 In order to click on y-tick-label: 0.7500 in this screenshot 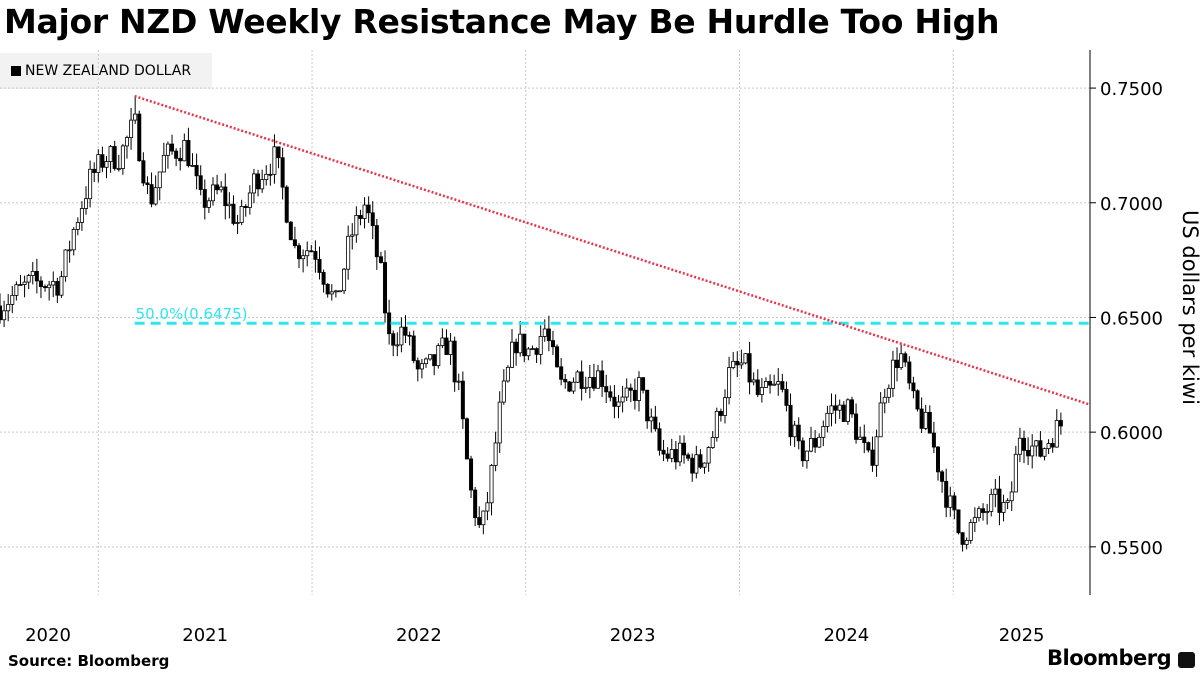, I will do `click(1131, 89)`.